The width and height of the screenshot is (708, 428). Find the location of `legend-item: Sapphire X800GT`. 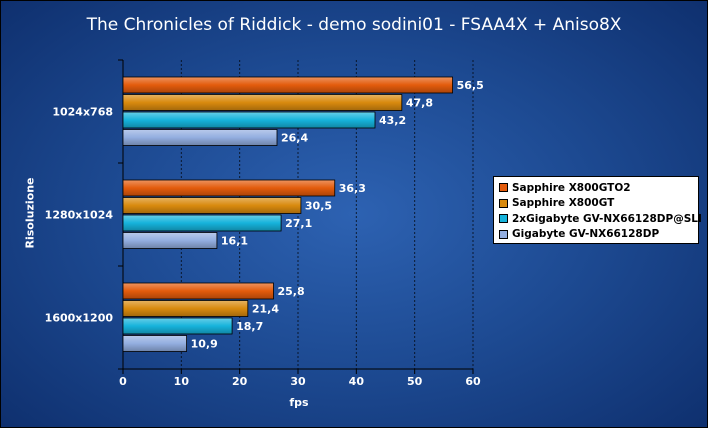

legend-item: Sapphire X800GT is located at coordinates (598, 204).